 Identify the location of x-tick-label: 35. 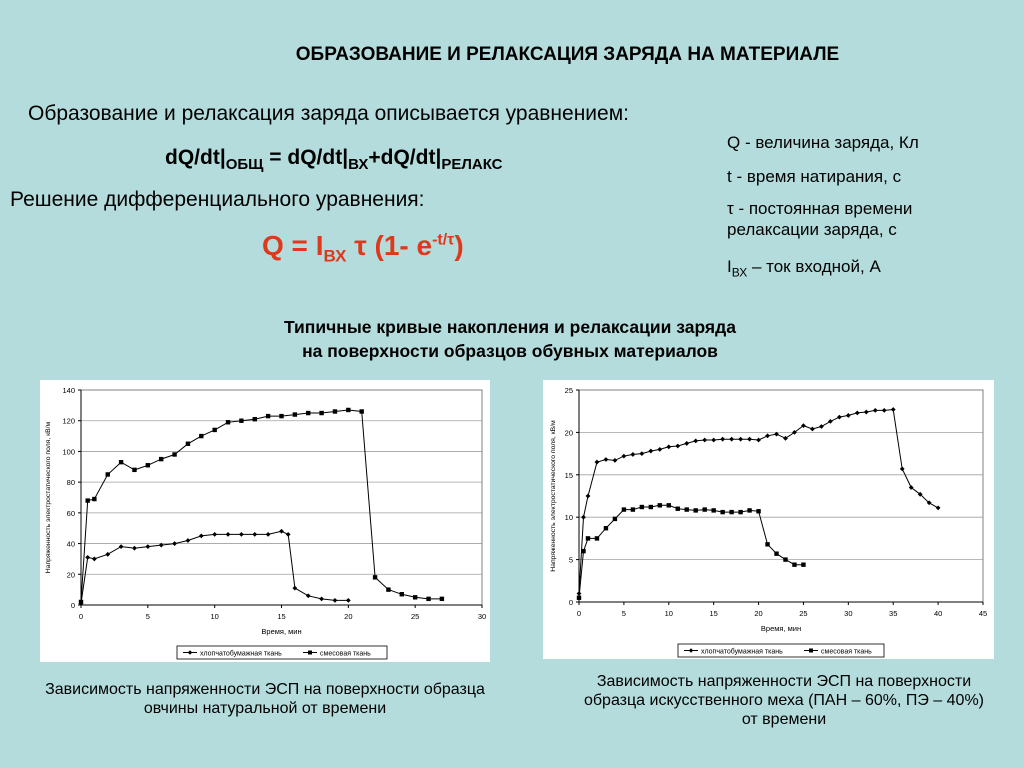
(893, 613).